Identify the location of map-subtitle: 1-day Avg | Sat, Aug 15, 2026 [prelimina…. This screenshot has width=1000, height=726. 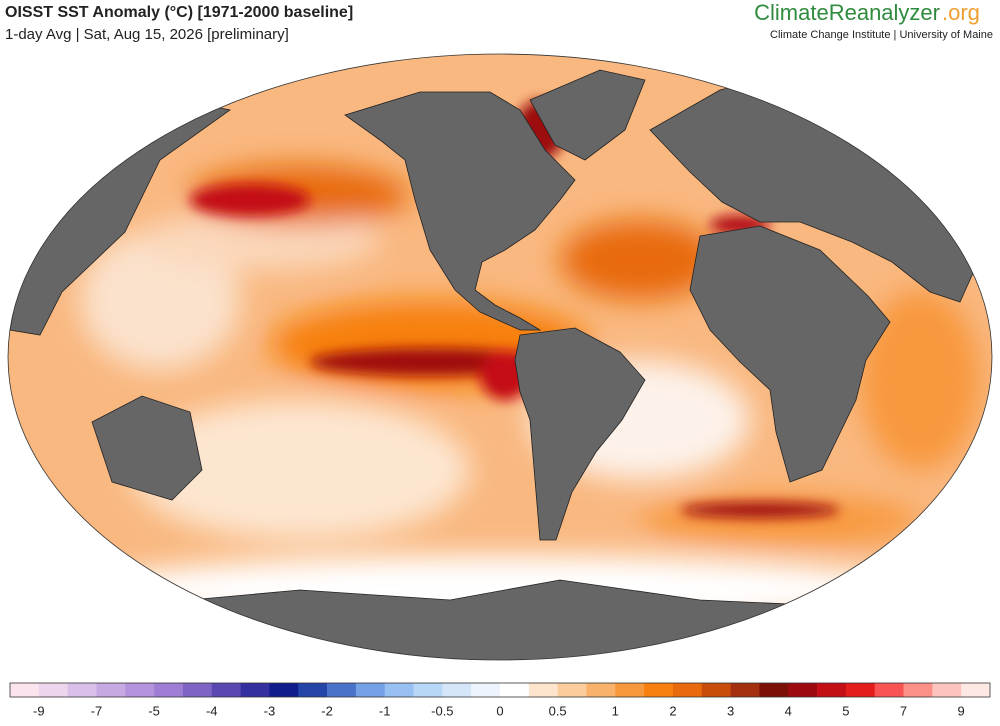
(147, 34).